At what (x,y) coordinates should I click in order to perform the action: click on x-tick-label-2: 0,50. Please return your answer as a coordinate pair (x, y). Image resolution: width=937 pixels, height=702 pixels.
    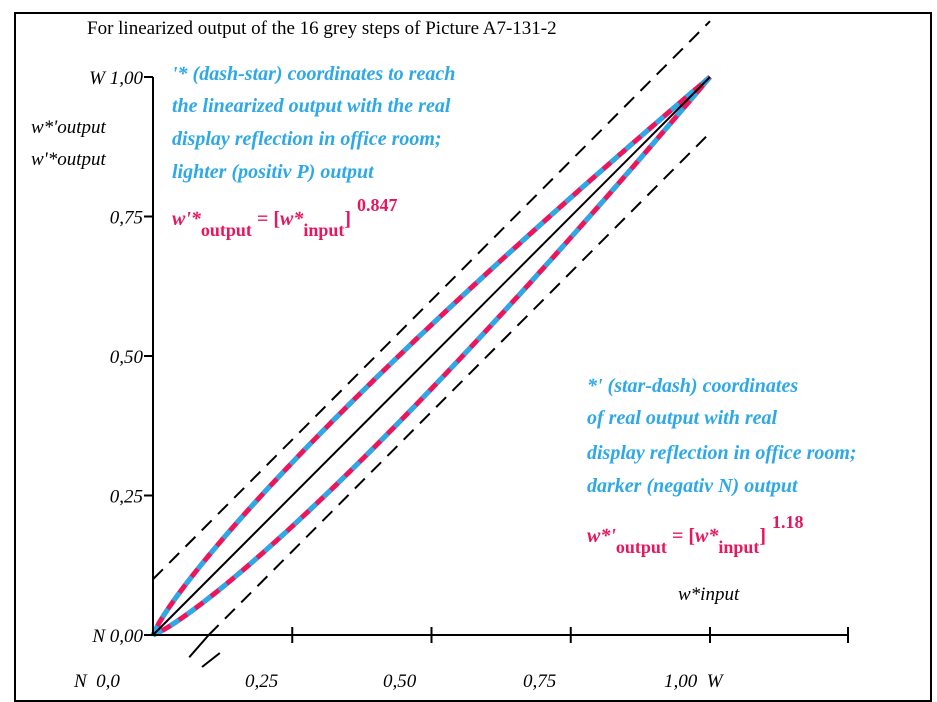
    Looking at the image, I should click on (400, 681).